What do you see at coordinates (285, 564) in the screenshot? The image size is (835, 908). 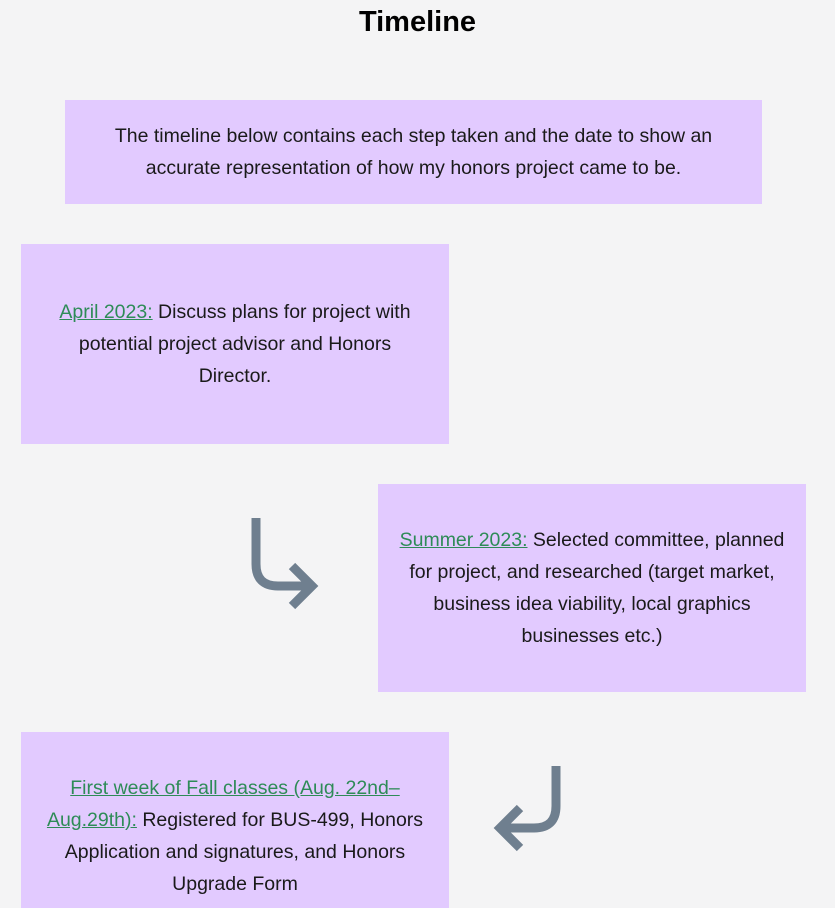 I see `curved-arrow-down-right-icon` at bounding box center [285, 564].